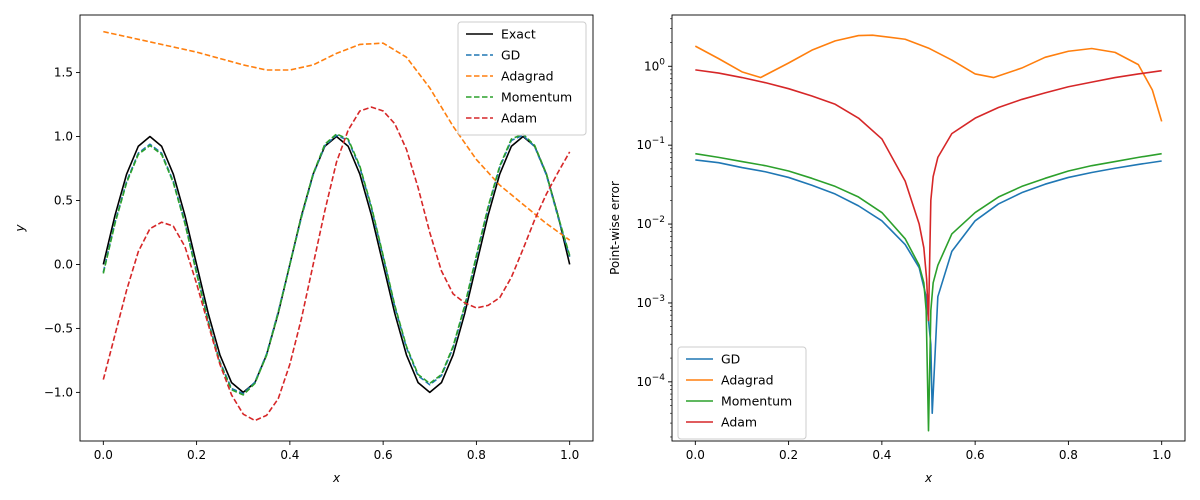 This screenshot has height=500, width=1200. Describe the element at coordinates (650, 381) in the screenshot. I see `y-tick-label: 10⁻⁴` at that location.